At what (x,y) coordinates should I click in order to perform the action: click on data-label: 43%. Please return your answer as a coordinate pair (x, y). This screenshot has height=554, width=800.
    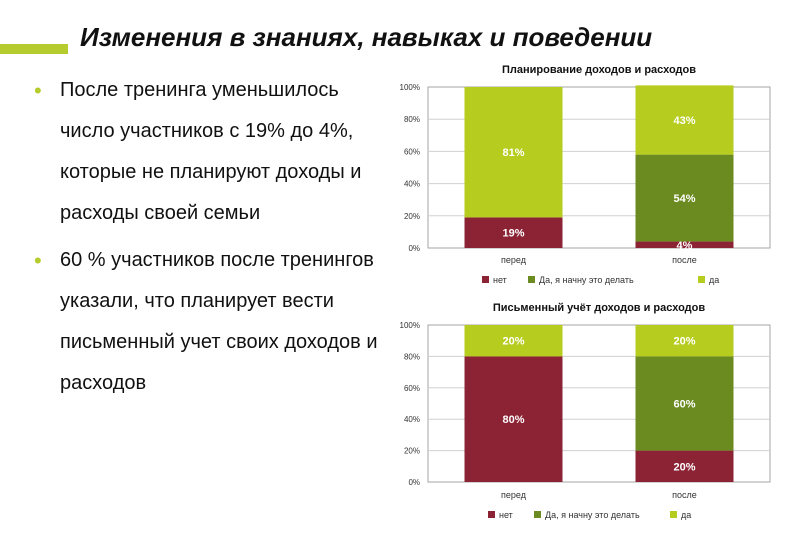
    Looking at the image, I should click on (684, 121).